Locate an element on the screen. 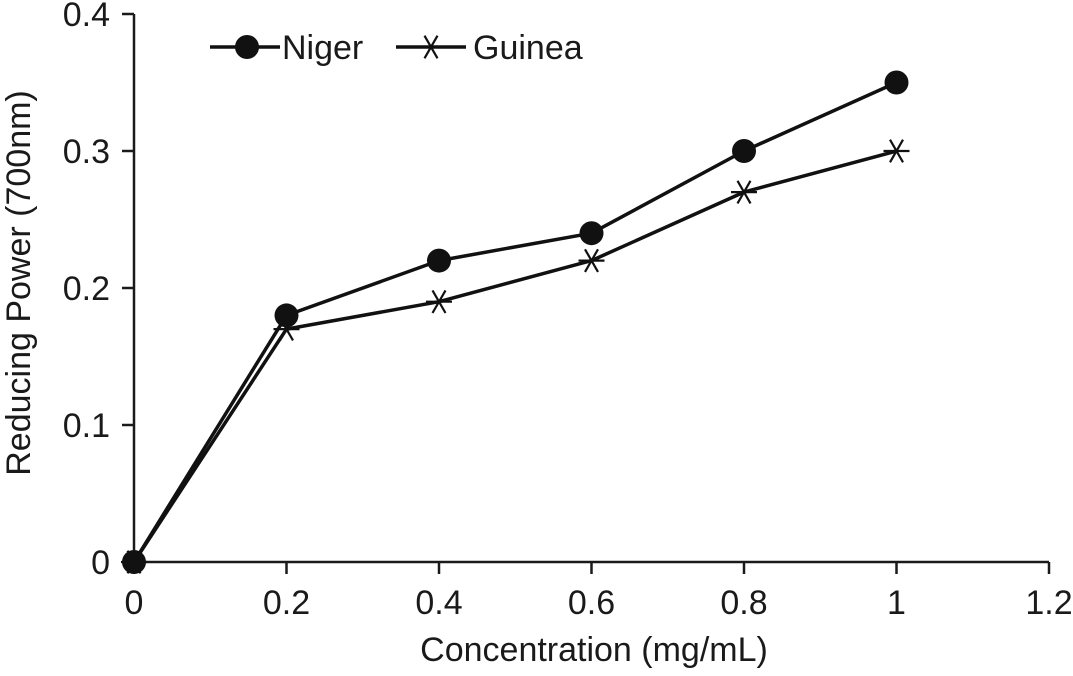 The image size is (1073, 676). x-tick-label: 0.6 is located at coordinates (591, 603).